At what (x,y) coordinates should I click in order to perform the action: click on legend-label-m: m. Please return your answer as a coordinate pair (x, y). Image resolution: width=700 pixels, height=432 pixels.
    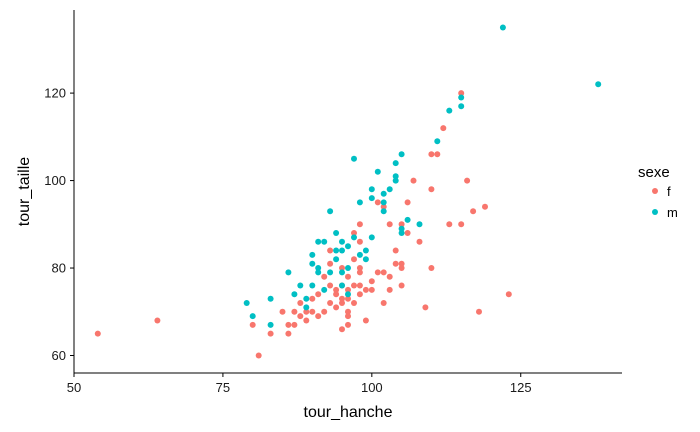
    Looking at the image, I should click on (672, 212).